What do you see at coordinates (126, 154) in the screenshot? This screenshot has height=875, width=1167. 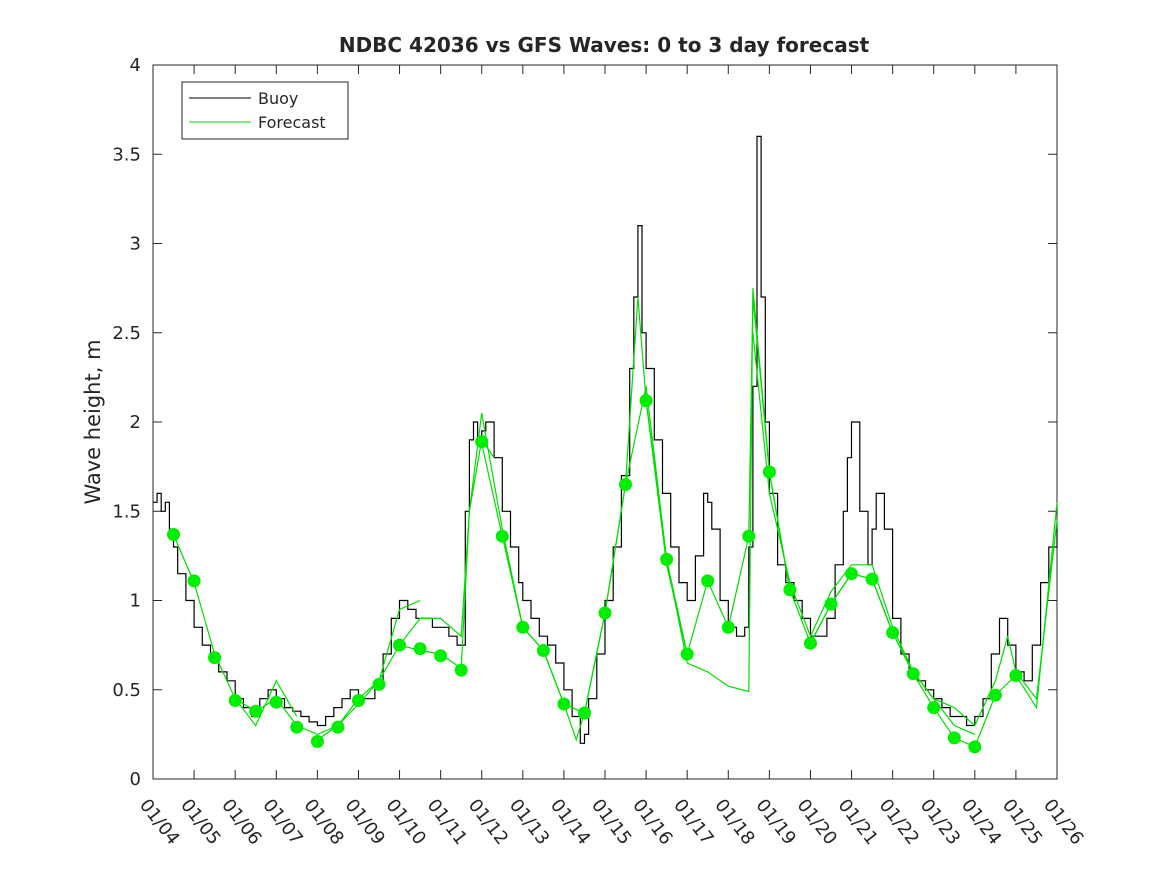 I see `y-tick-label: 3.5` at bounding box center [126, 154].